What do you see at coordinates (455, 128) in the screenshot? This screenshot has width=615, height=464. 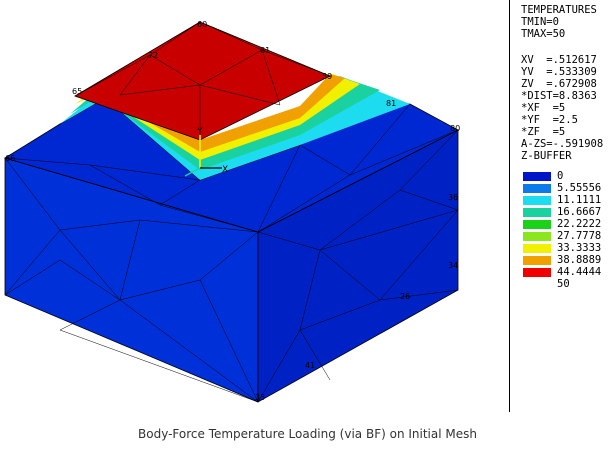 I see `node-label: 80` at bounding box center [455, 128].